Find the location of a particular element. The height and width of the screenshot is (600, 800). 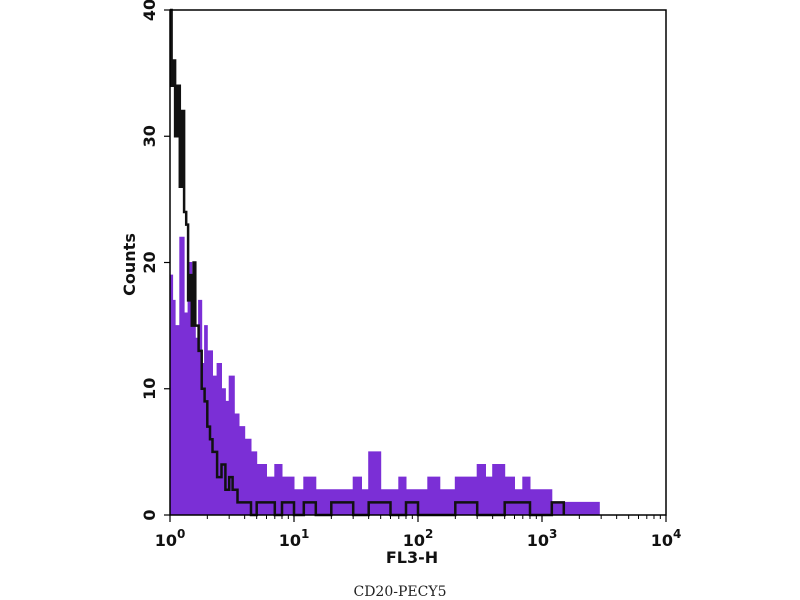

x-tick-label: 103 is located at coordinates (542, 538).